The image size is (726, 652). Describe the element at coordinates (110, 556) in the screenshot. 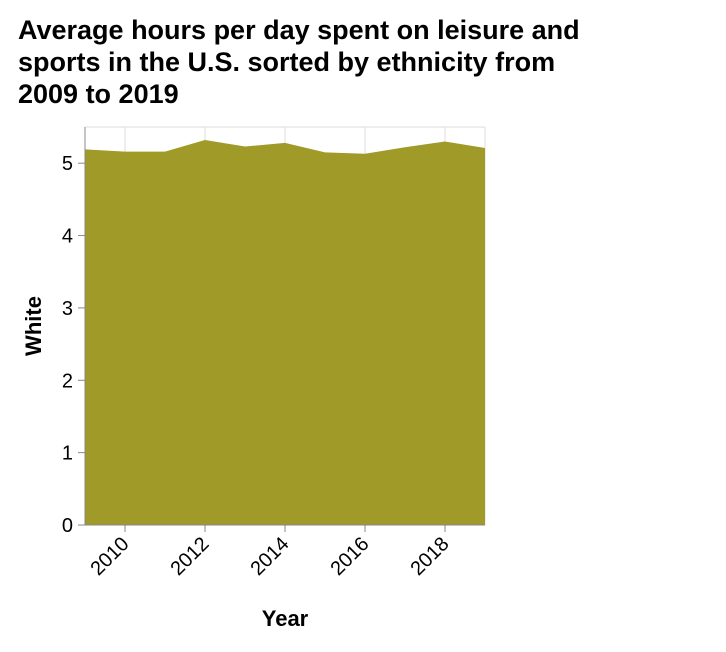

I see `x-tick-label-2010: 2010` at that location.